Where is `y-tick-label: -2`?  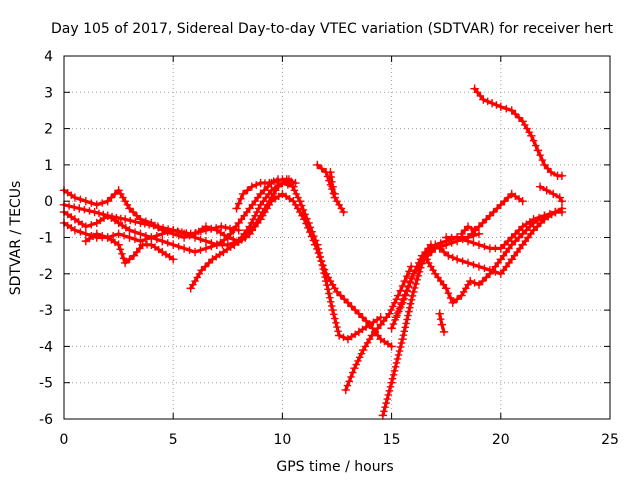
y-tick-label: -2 is located at coordinates (46, 275).